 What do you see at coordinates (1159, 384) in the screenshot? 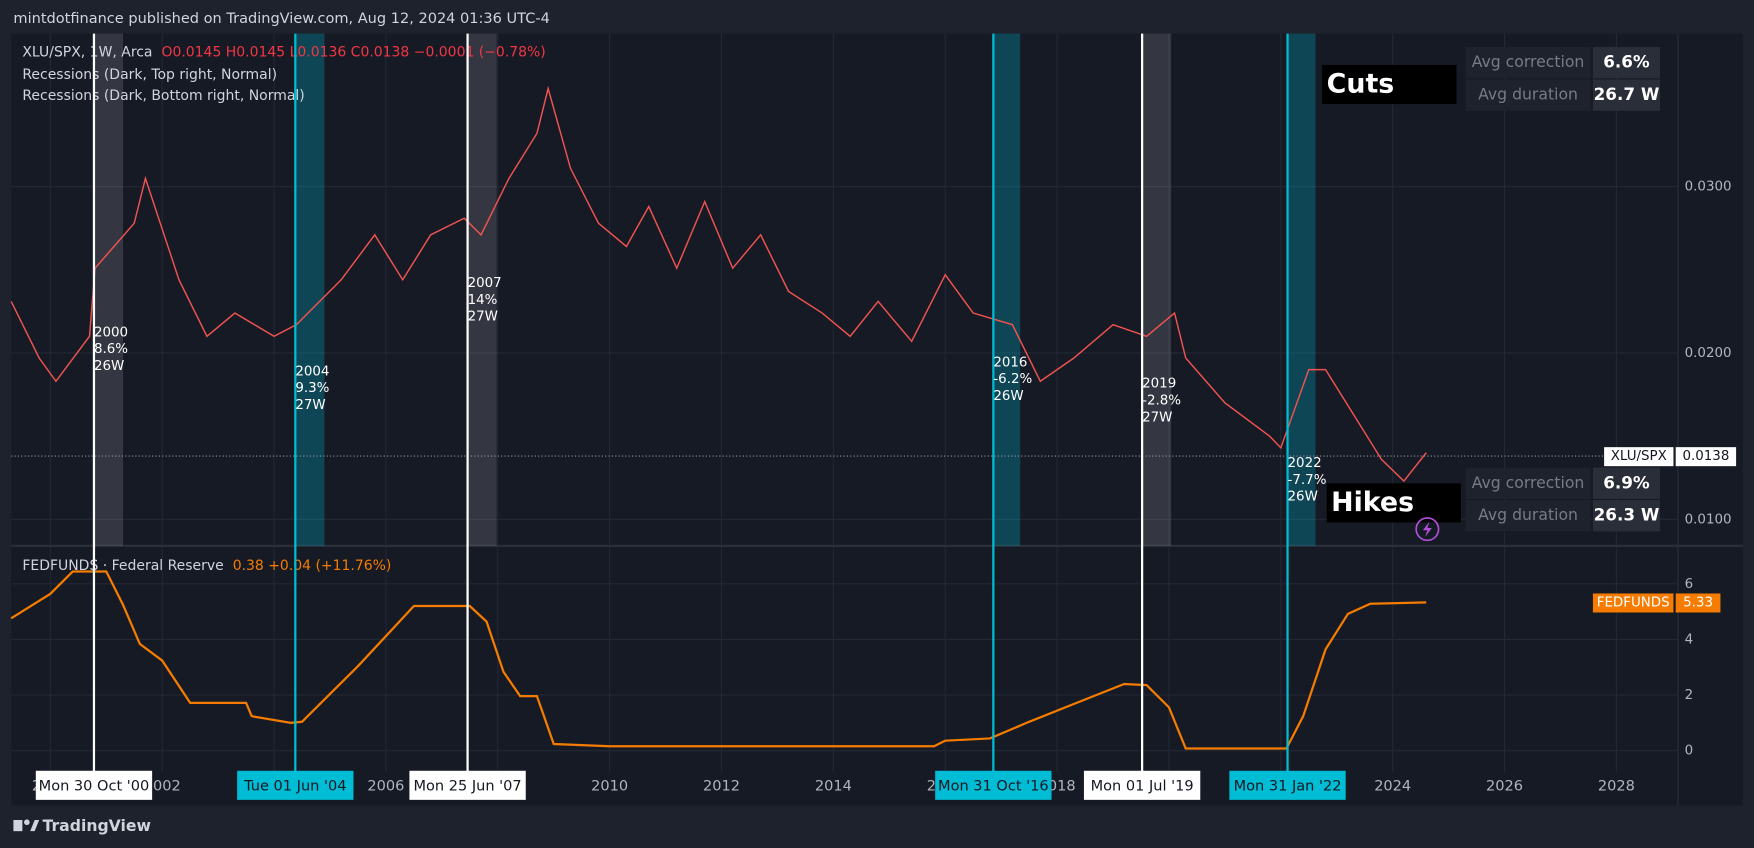
I see `event-note: 2019` at bounding box center [1159, 384].